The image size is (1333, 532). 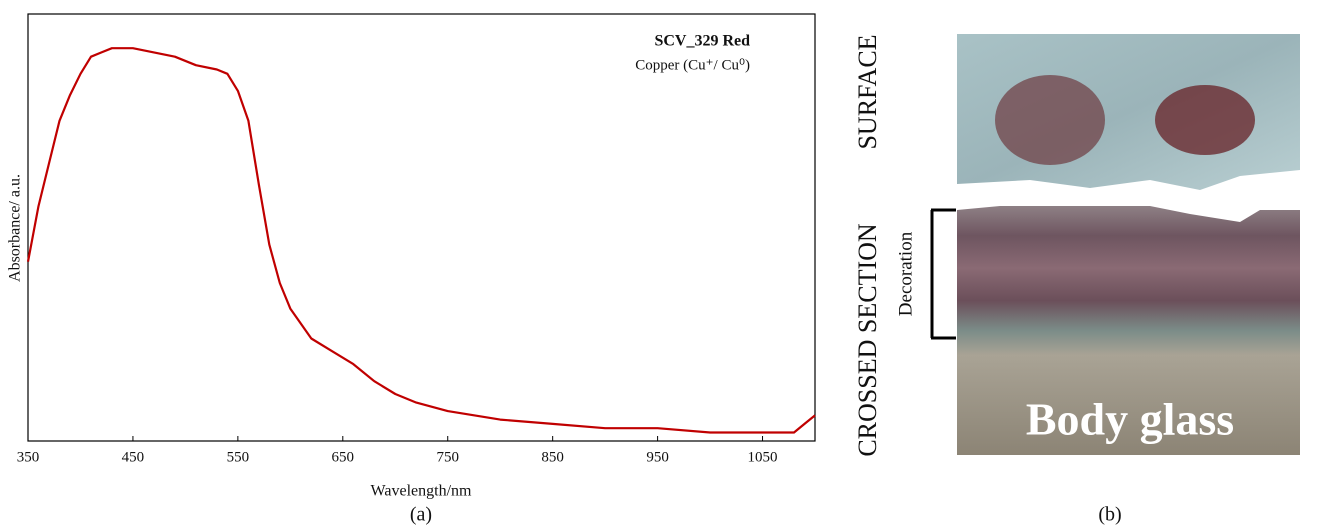 What do you see at coordinates (133, 457) in the screenshot?
I see `x-tick-label: 450` at bounding box center [133, 457].